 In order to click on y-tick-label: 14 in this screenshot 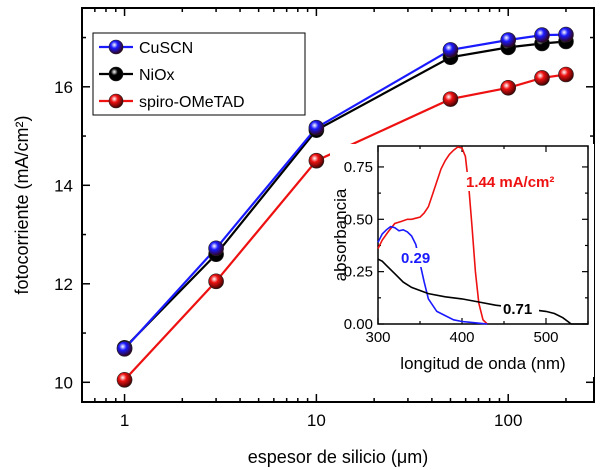, I will do `click(63, 185)`.